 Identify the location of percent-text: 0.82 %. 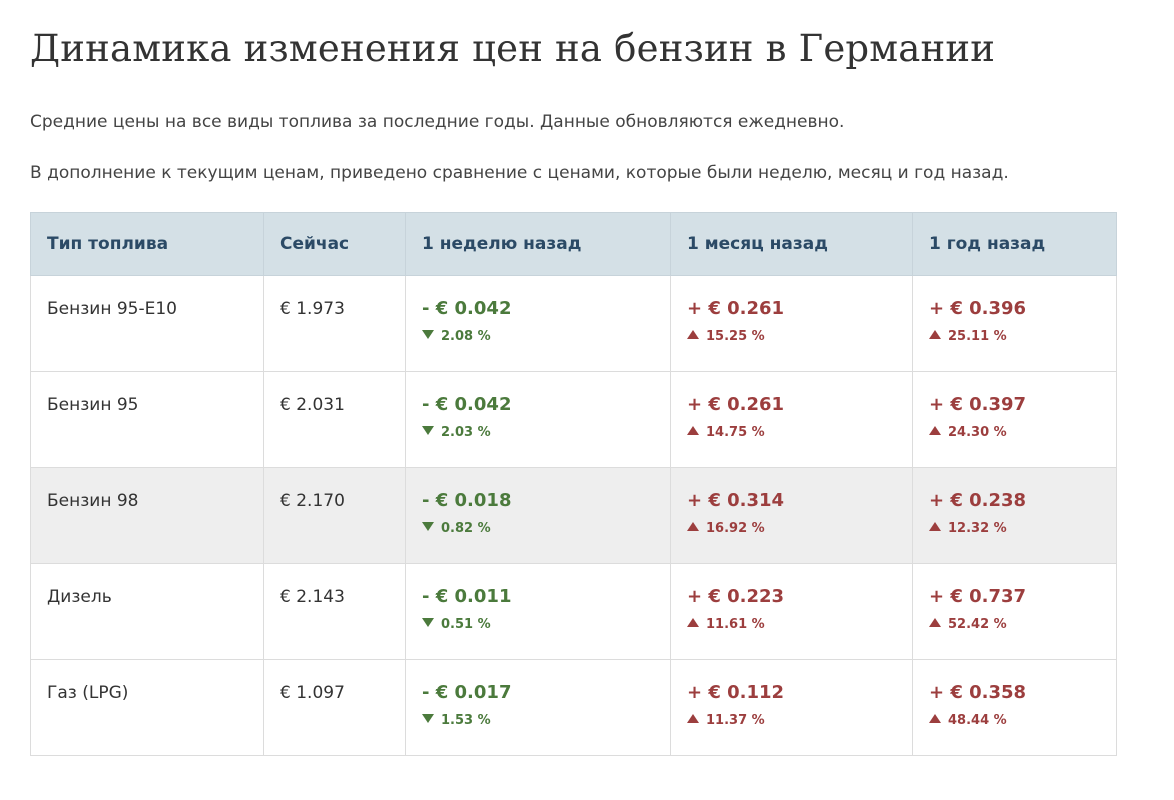
(466, 528).